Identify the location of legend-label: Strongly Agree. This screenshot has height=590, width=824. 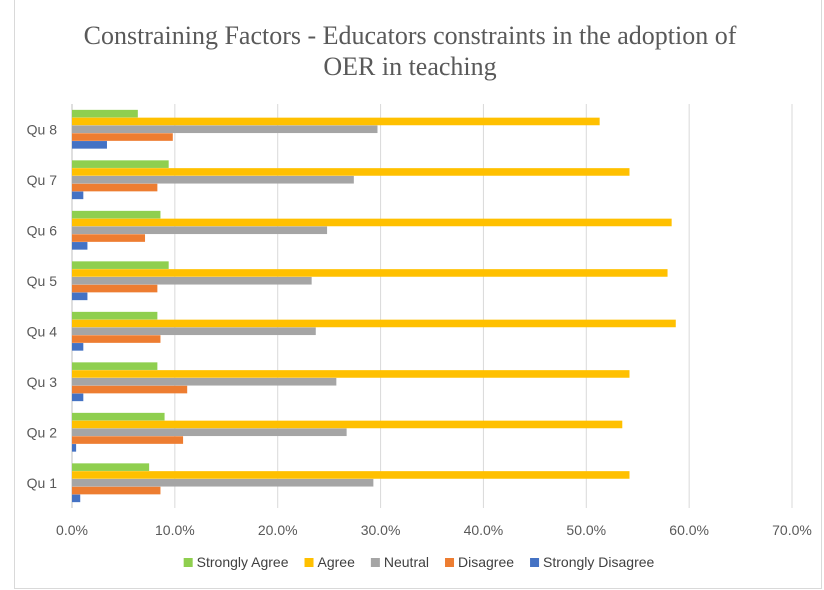
(243, 562).